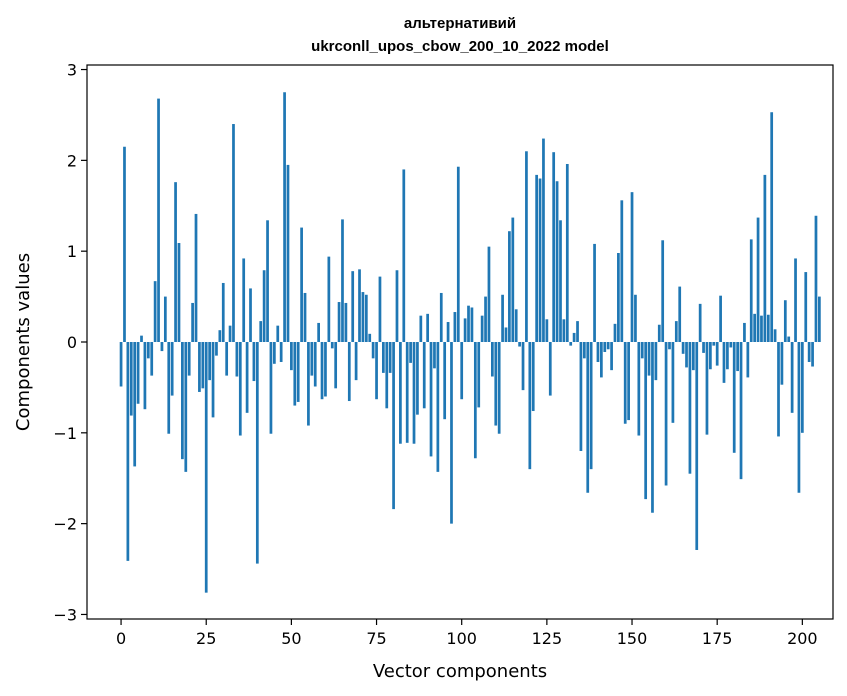 The image size is (847, 696). Describe the element at coordinates (23, 342) in the screenshot. I see `y-axis-label: Components values` at that location.